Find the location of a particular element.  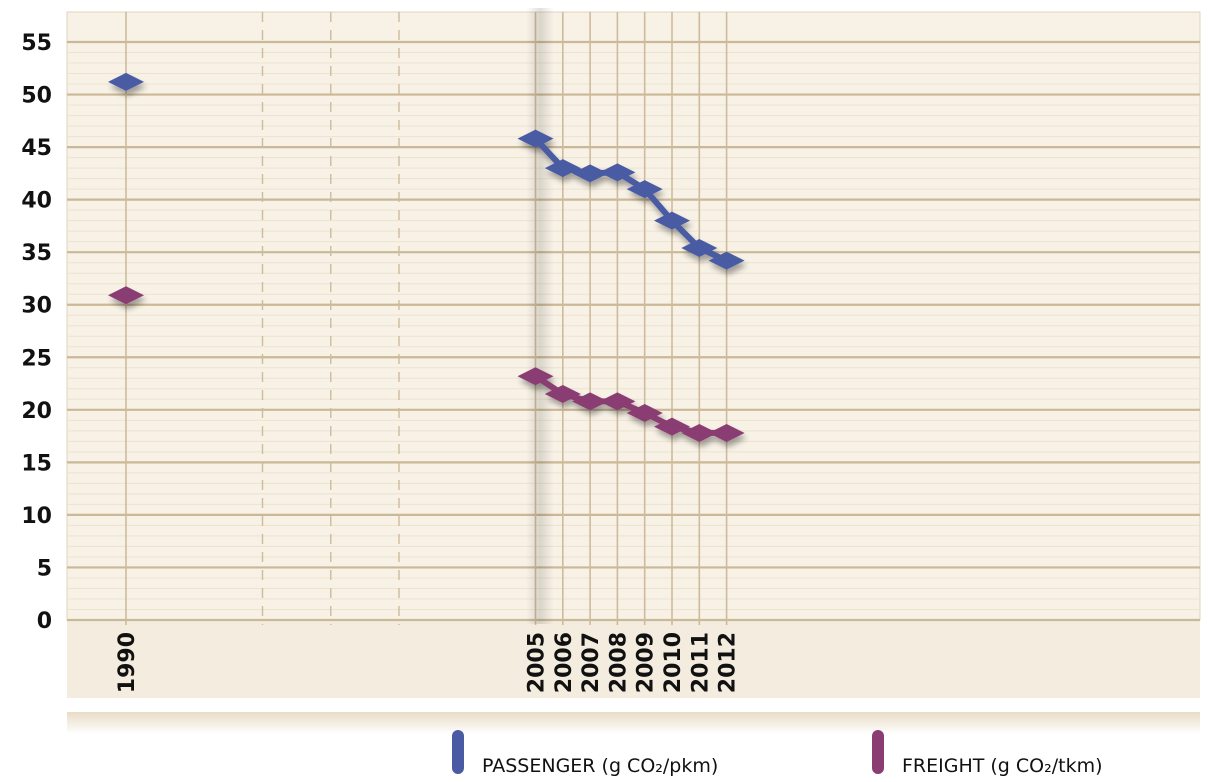

y-tick-label: 0 is located at coordinates (44, 621).